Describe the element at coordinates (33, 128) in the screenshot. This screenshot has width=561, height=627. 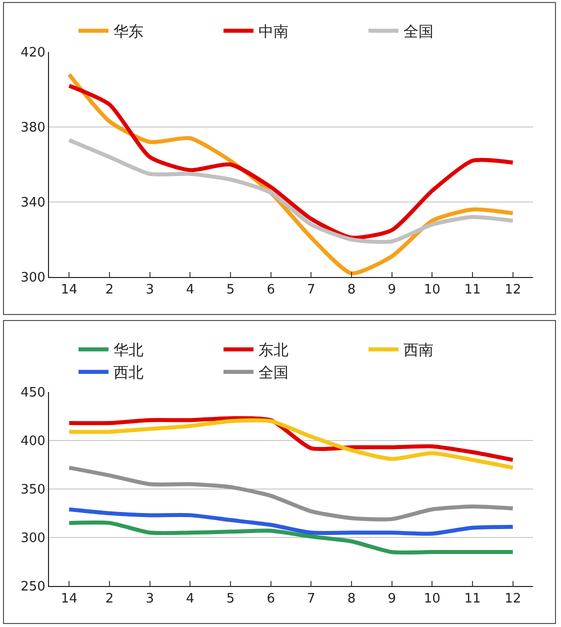
I see `y-tick-label: 380` at that location.